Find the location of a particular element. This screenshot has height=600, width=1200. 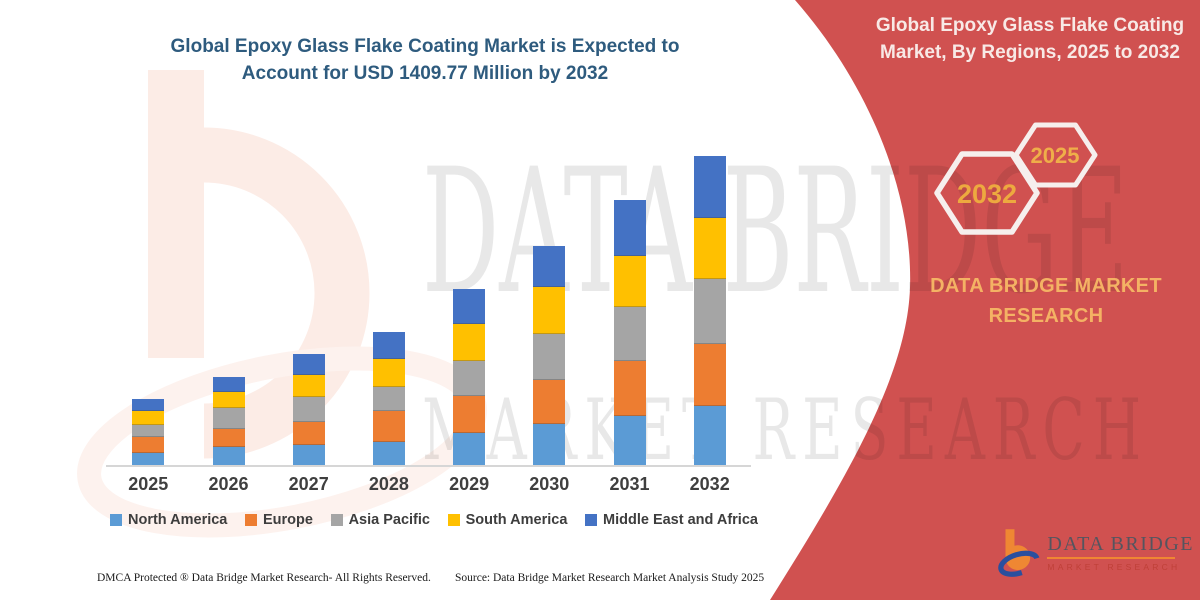

bar-segment-2031-europe is located at coordinates (629, 388).